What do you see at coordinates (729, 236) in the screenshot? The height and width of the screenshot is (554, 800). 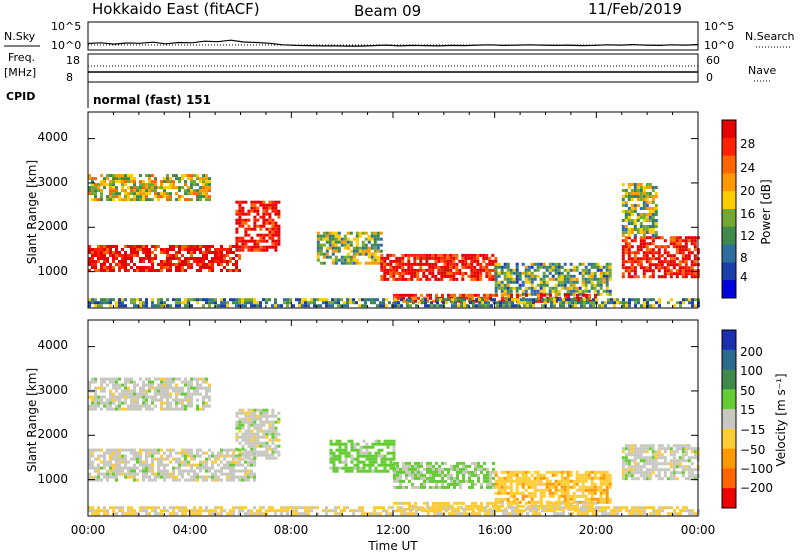 I see `colorbar-swatch` at bounding box center [729, 236].